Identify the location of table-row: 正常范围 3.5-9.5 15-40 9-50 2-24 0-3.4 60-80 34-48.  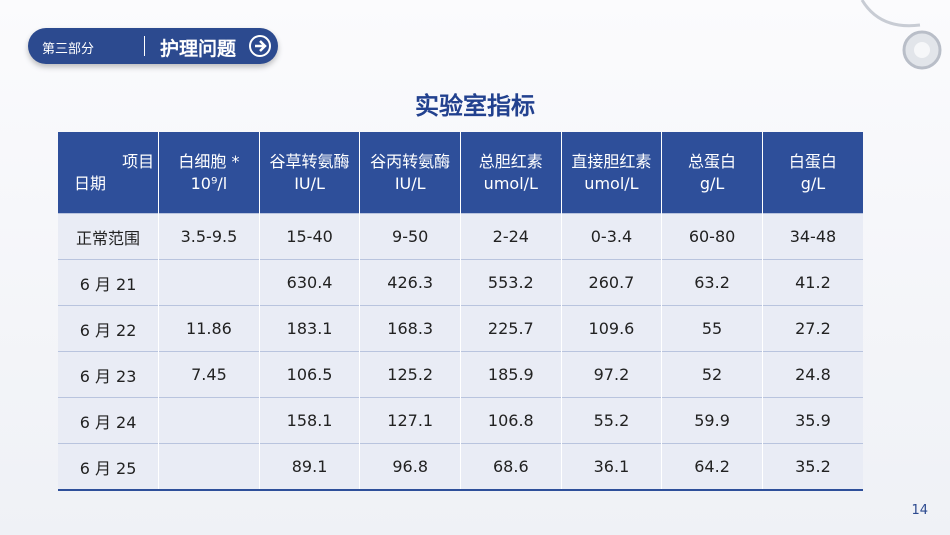
(460, 236).